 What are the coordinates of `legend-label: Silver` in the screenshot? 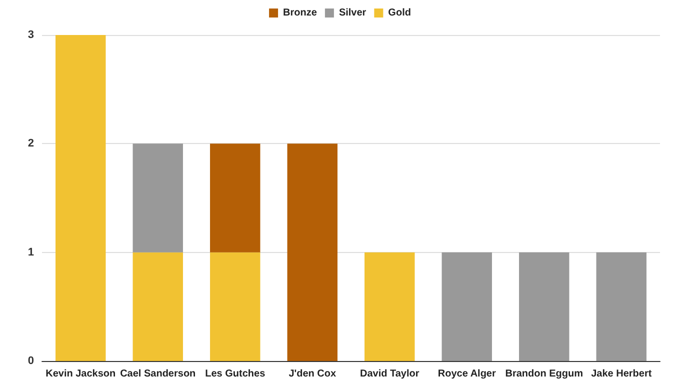 It's located at (352, 13).